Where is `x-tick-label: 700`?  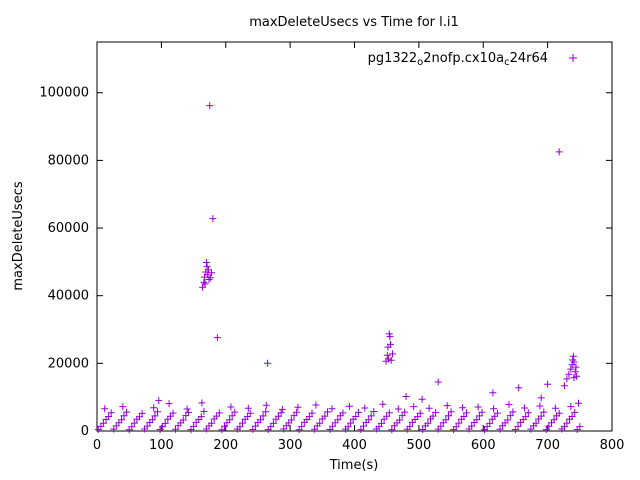 x-tick-label: 700 is located at coordinates (547, 445).